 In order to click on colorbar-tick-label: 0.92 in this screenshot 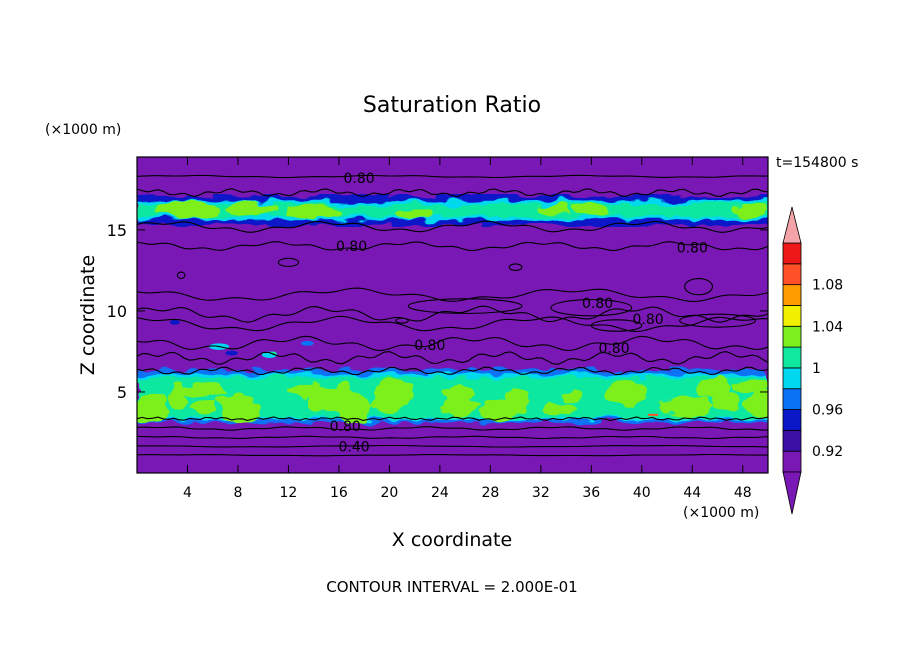, I will do `click(827, 452)`.